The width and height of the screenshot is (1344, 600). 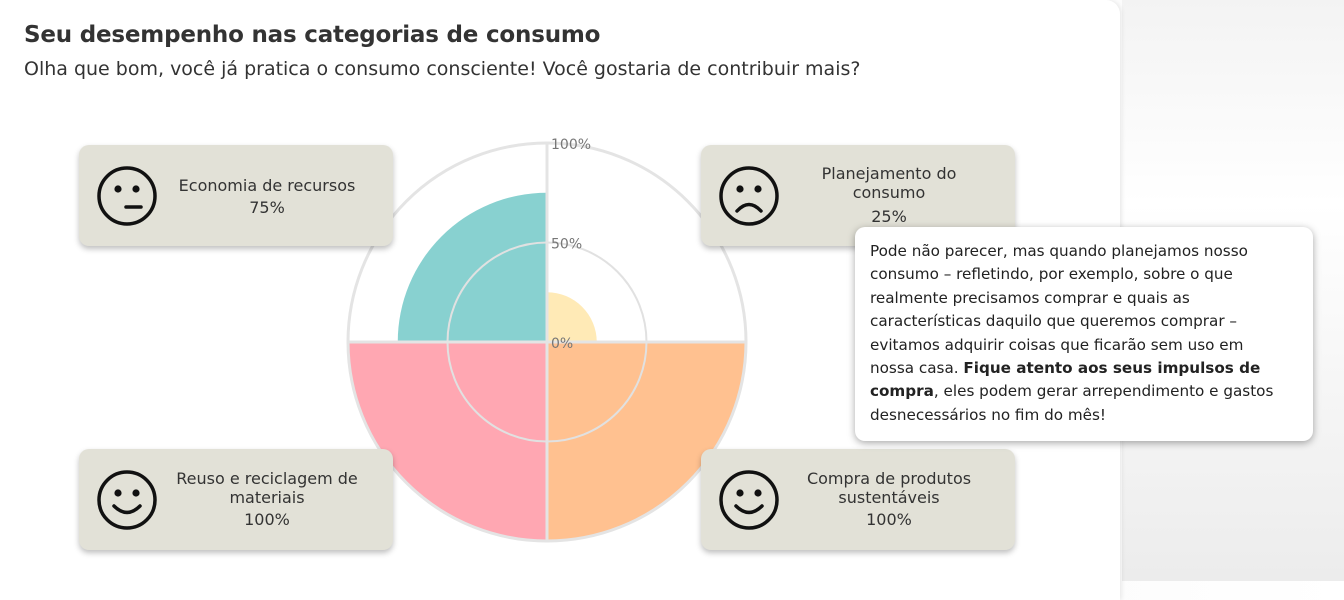 I want to click on card-label-line-2: materiais, so click(x=267, y=497).